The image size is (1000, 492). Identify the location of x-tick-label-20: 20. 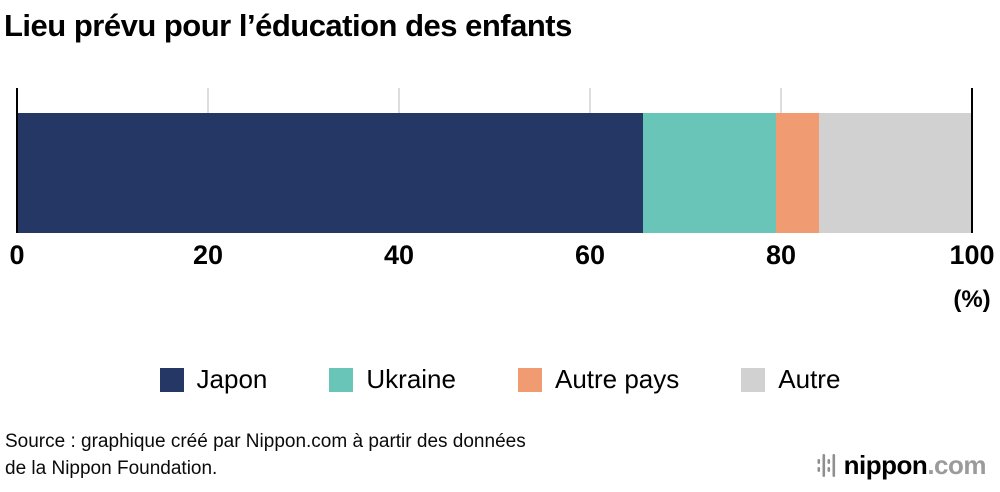
(208, 255).